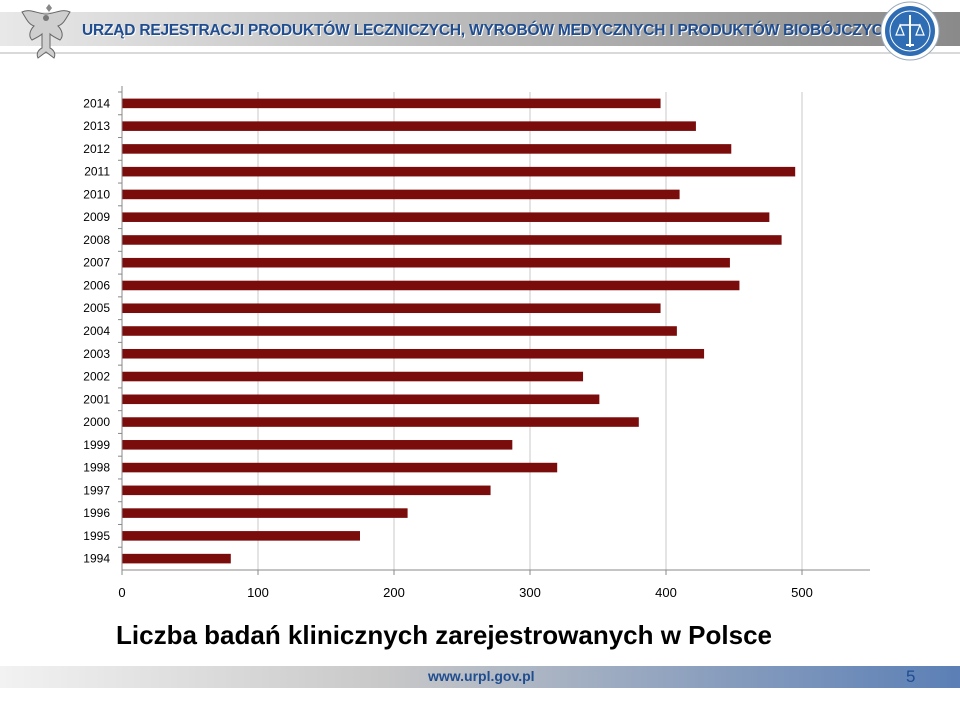 The height and width of the screenshot is (704, 960). Describe the element at coordinates (452, 240) in the screenshot. I see `bar-2008` at that location.